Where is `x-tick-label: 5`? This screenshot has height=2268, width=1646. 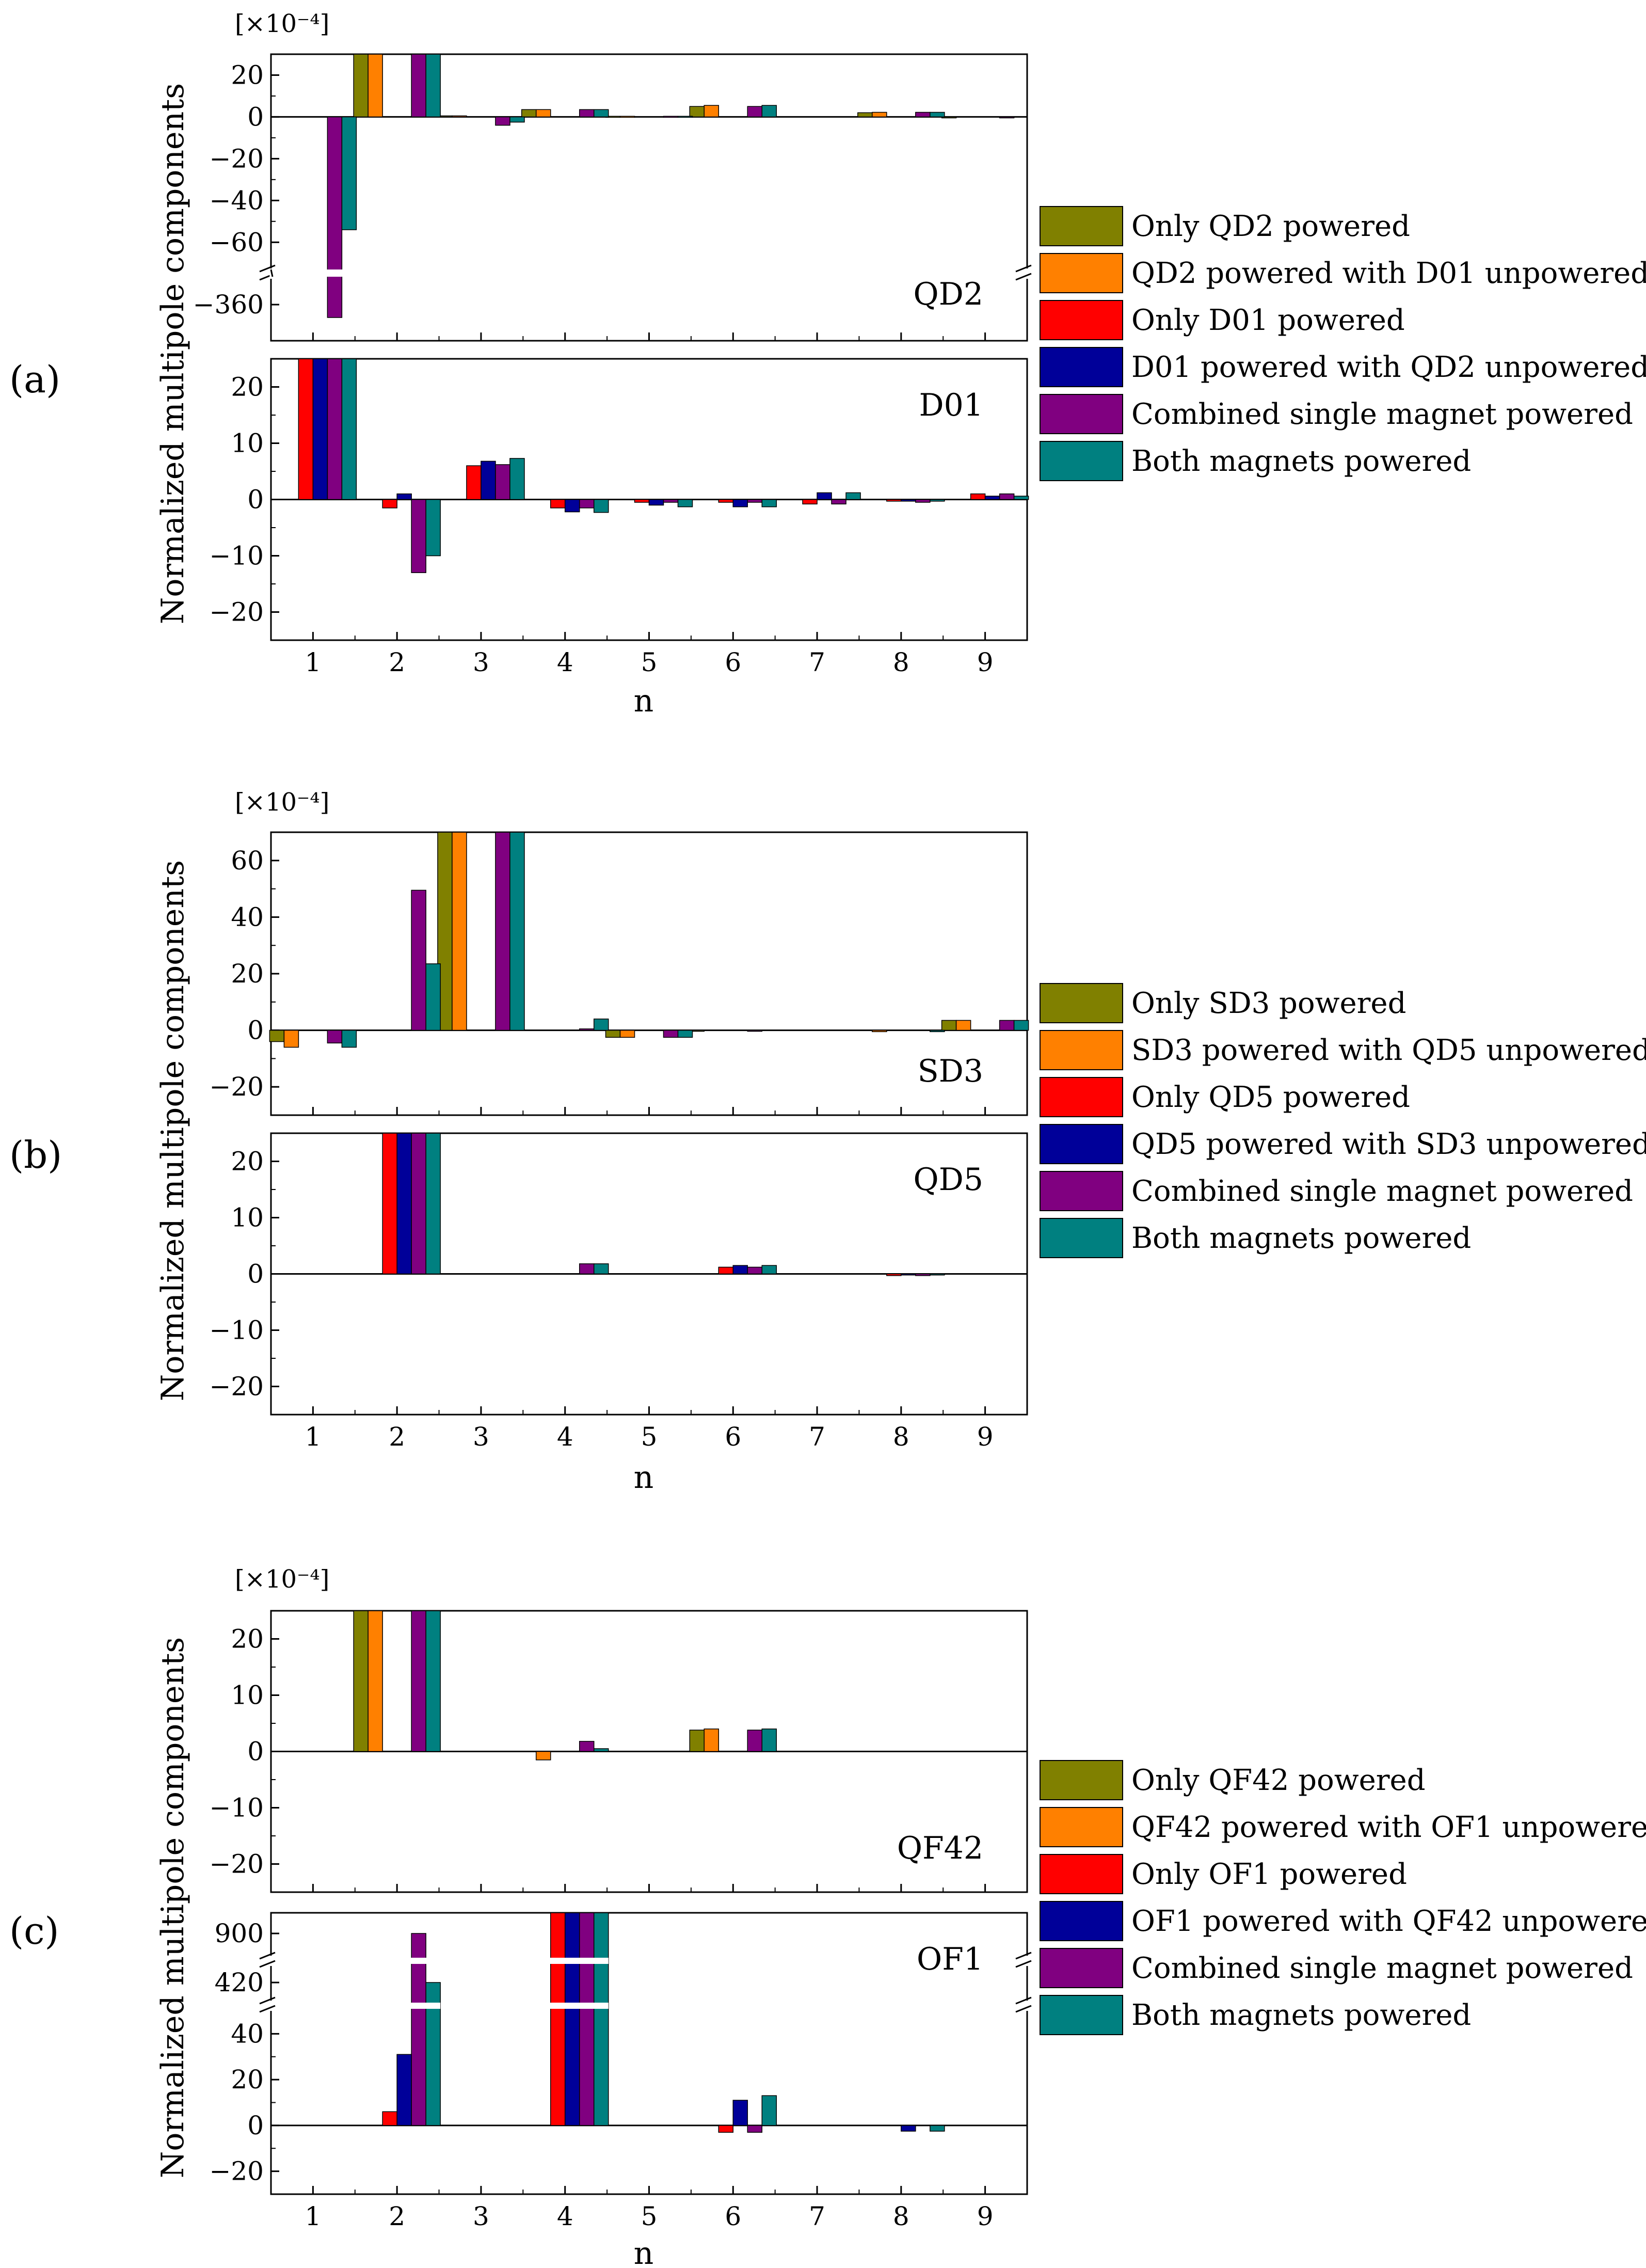 x-tick-label: 5 is located at coordinates (649, 1437).